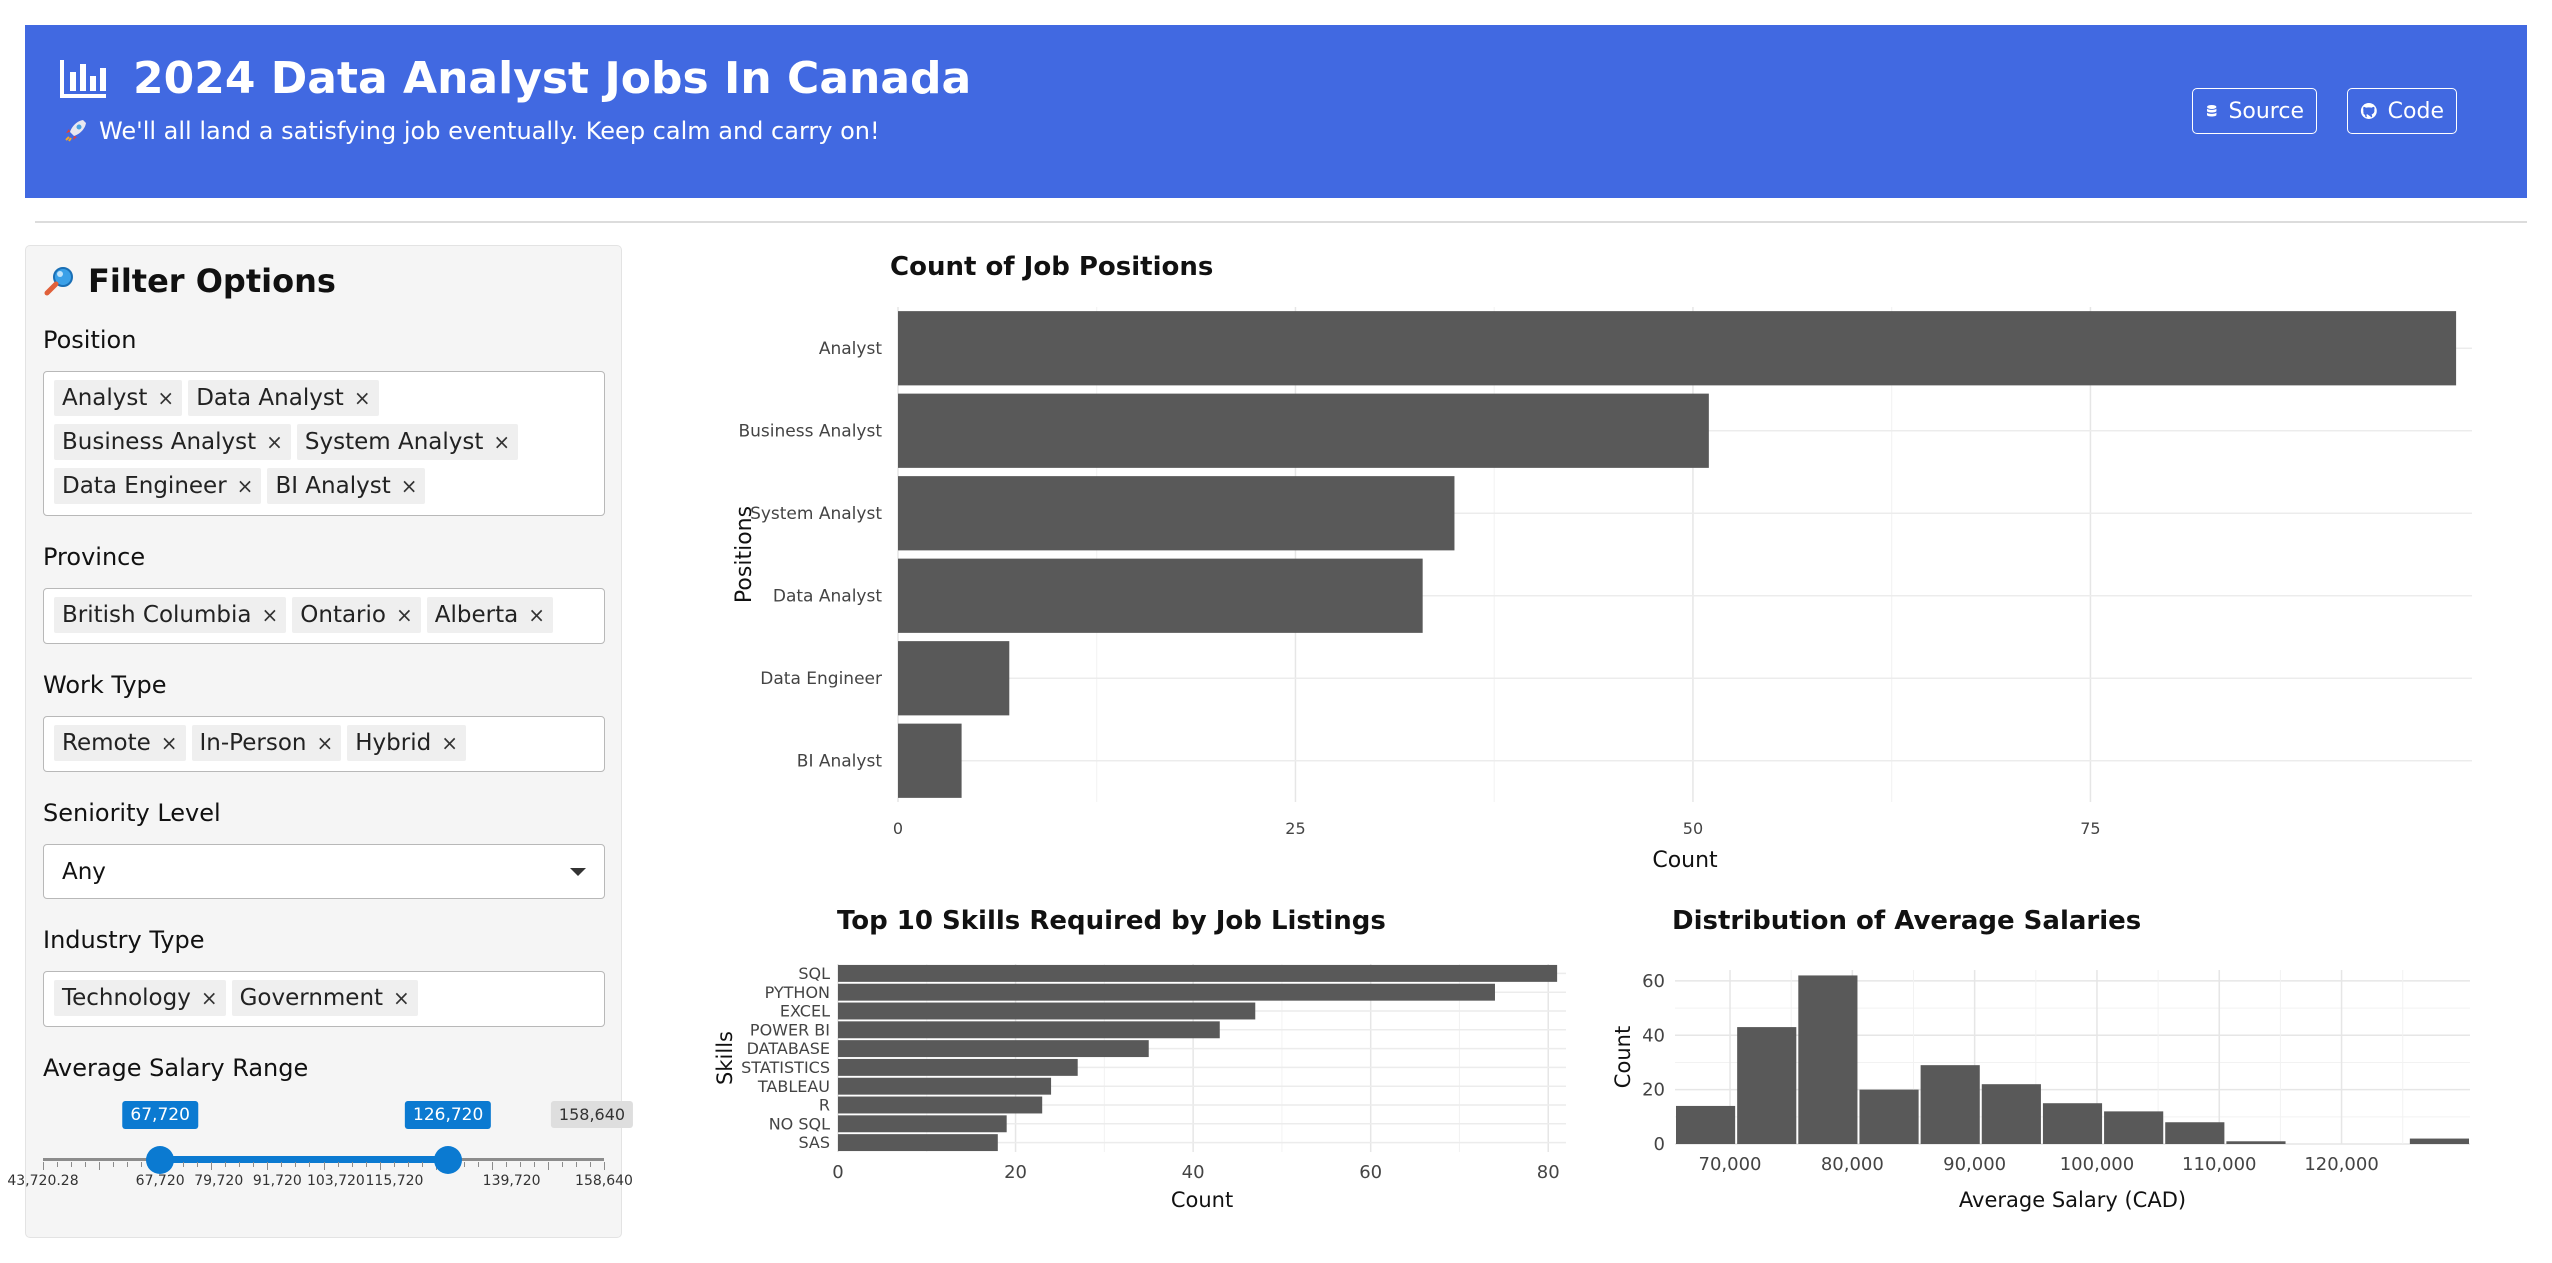  I want to click on y-tick-label: 40, so click(1653, 1035).